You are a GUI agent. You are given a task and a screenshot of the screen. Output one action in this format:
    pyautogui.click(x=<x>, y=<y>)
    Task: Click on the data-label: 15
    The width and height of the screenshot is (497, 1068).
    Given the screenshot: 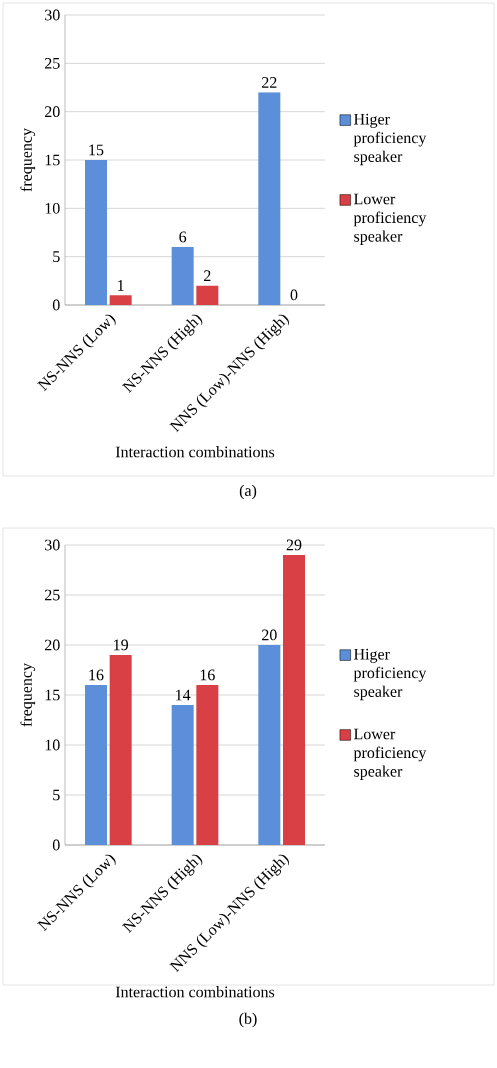 What is the action you would take?
    pyautogui.click(x=96, y=150)
    